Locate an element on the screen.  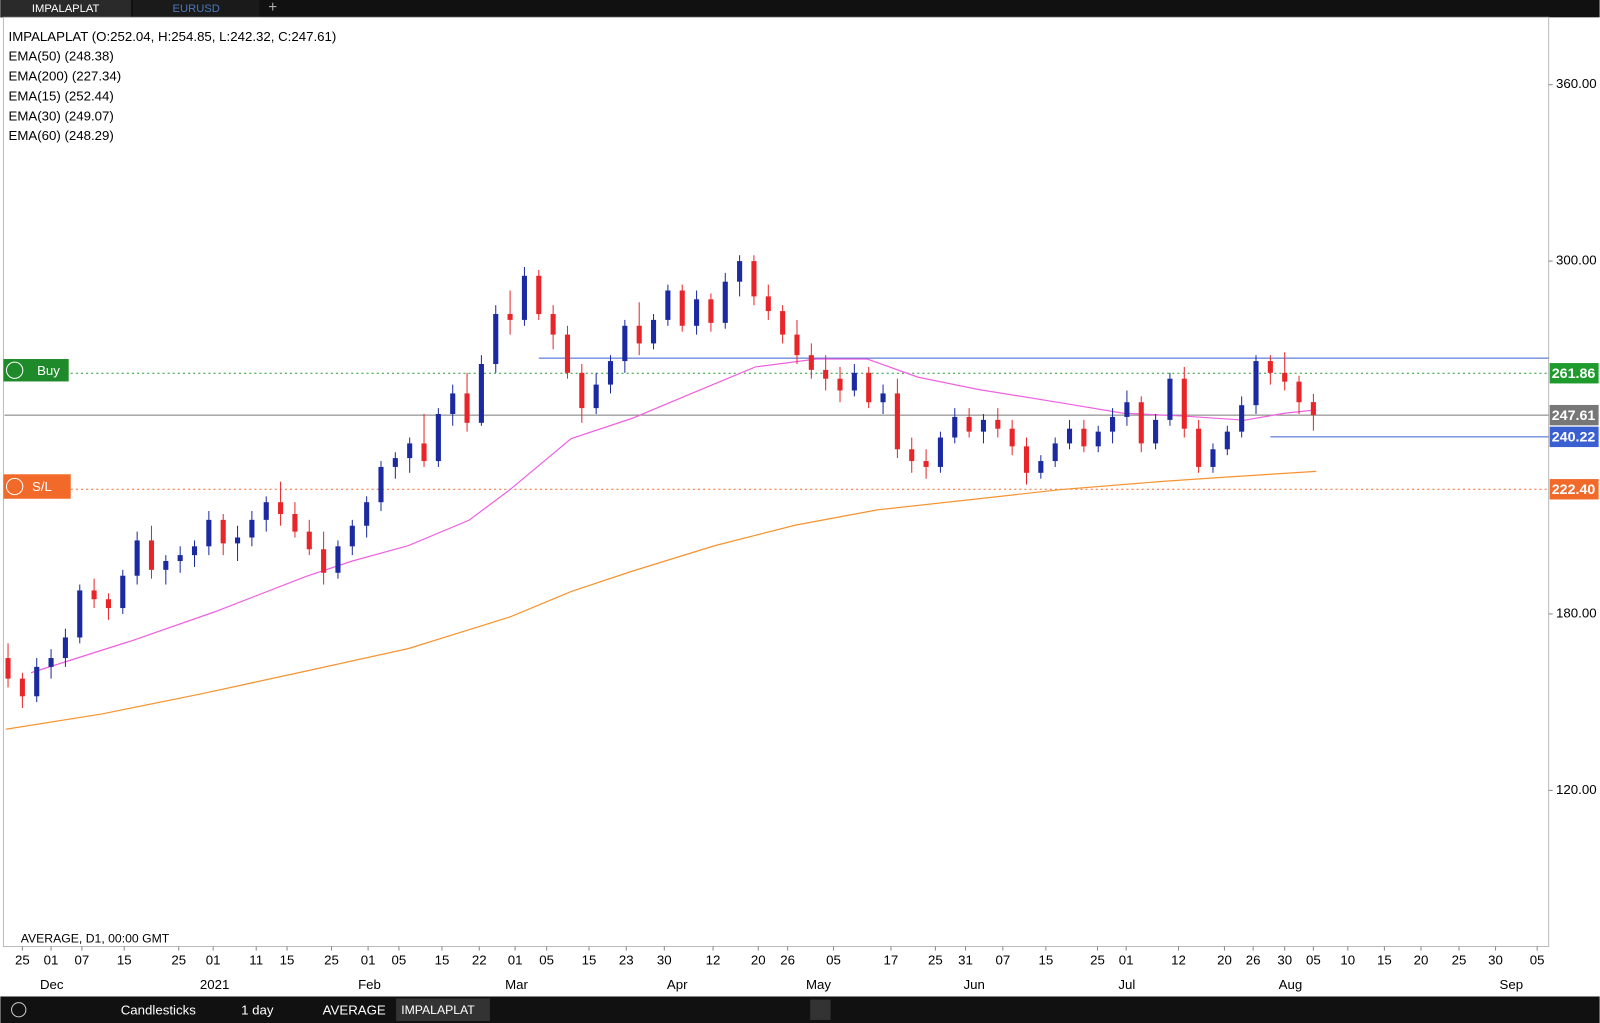
x-tick-label: 17 is located at coordinates (891, 959).